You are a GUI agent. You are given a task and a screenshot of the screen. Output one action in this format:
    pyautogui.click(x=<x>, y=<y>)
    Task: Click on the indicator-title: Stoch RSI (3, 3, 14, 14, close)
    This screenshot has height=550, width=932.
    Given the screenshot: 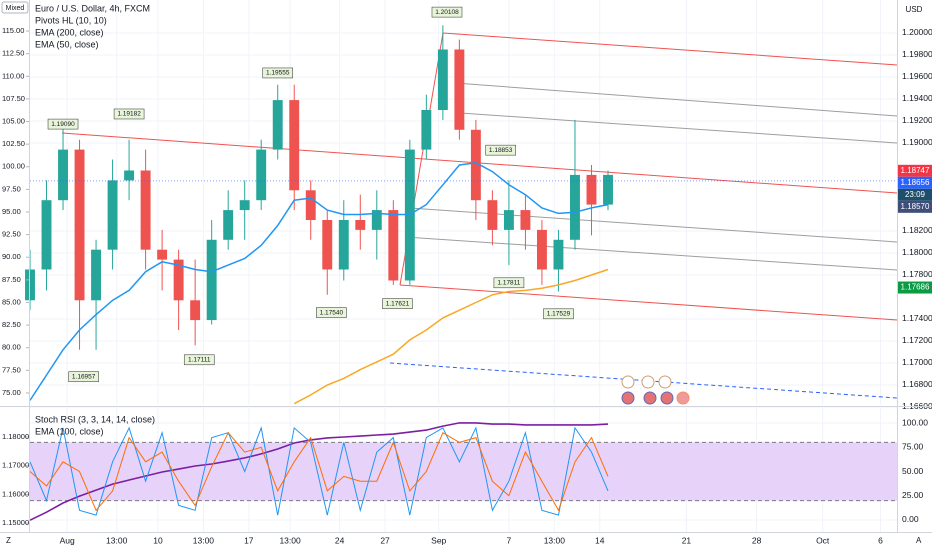 What is the action you would take?
    pyautogui.click(x=95, y=419)
    